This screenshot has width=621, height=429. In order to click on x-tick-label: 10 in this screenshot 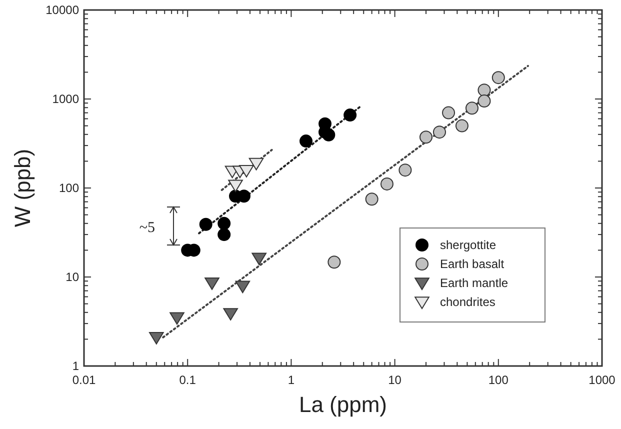, I will do `click(395, 380)`.